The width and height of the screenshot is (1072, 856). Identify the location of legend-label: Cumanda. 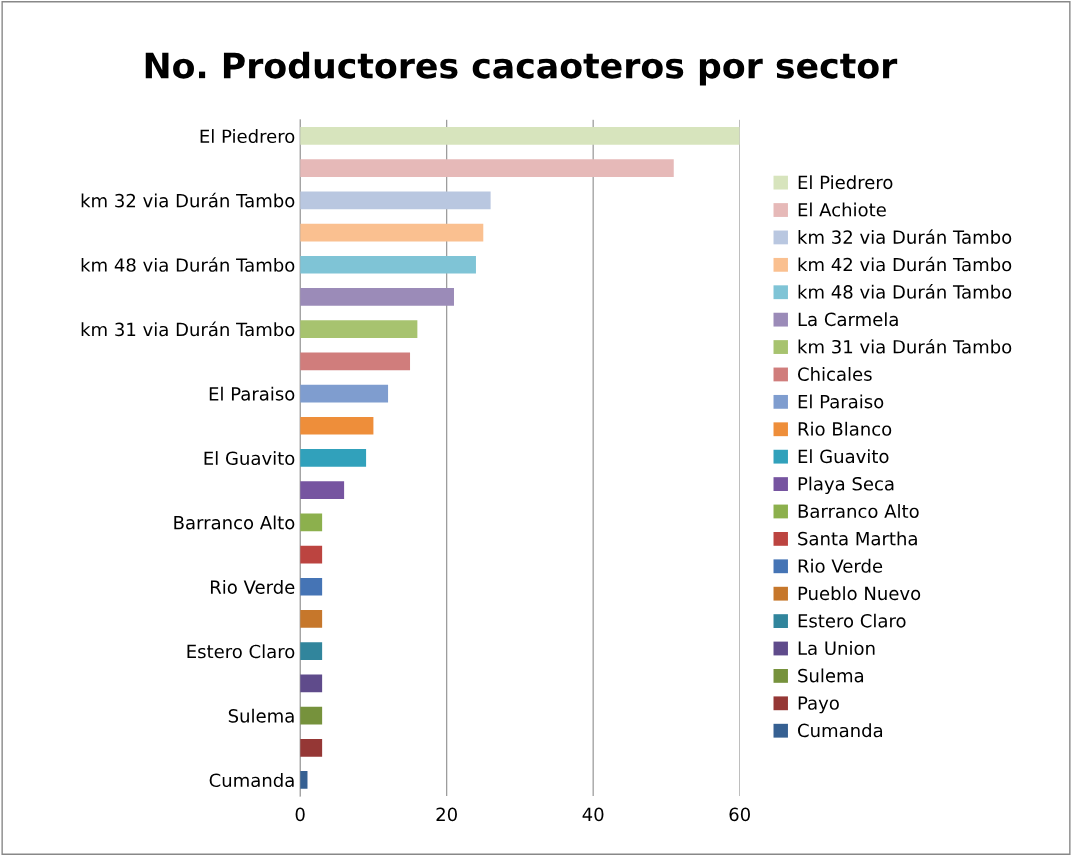
(840, 730).